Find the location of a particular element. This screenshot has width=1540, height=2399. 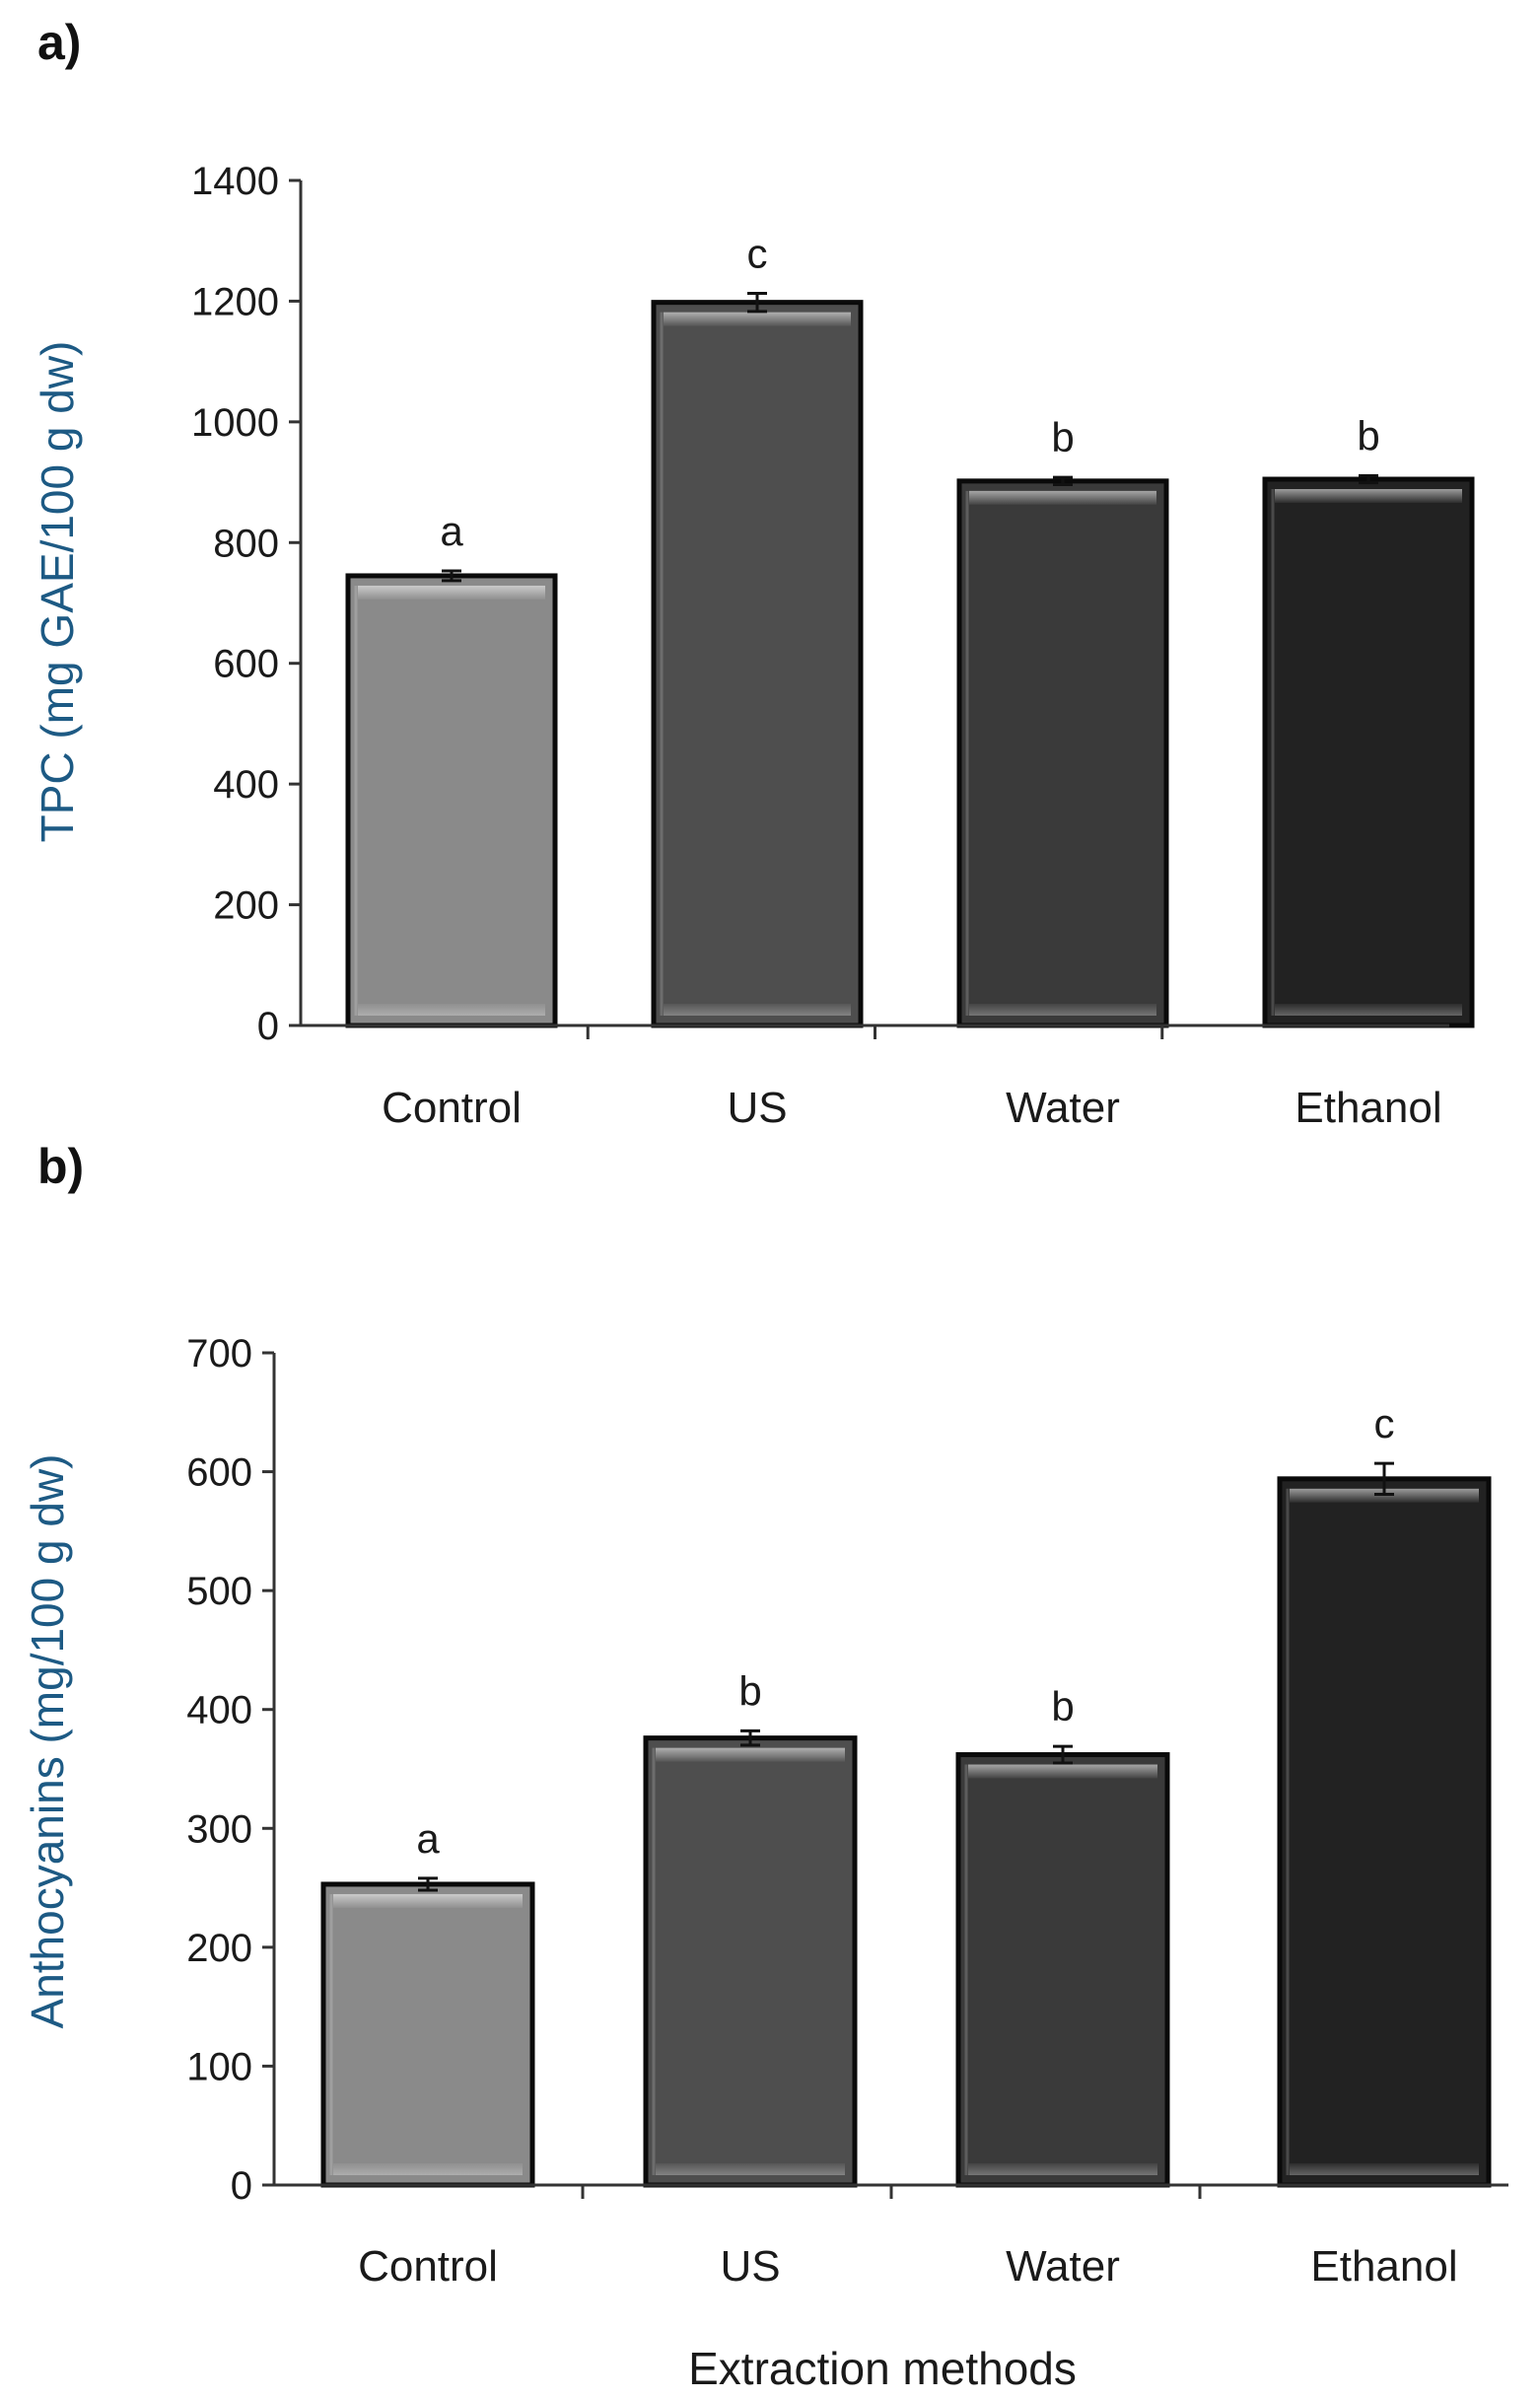

panel-b-y-tick-label: 100 is located at coordinates (219, 2066).